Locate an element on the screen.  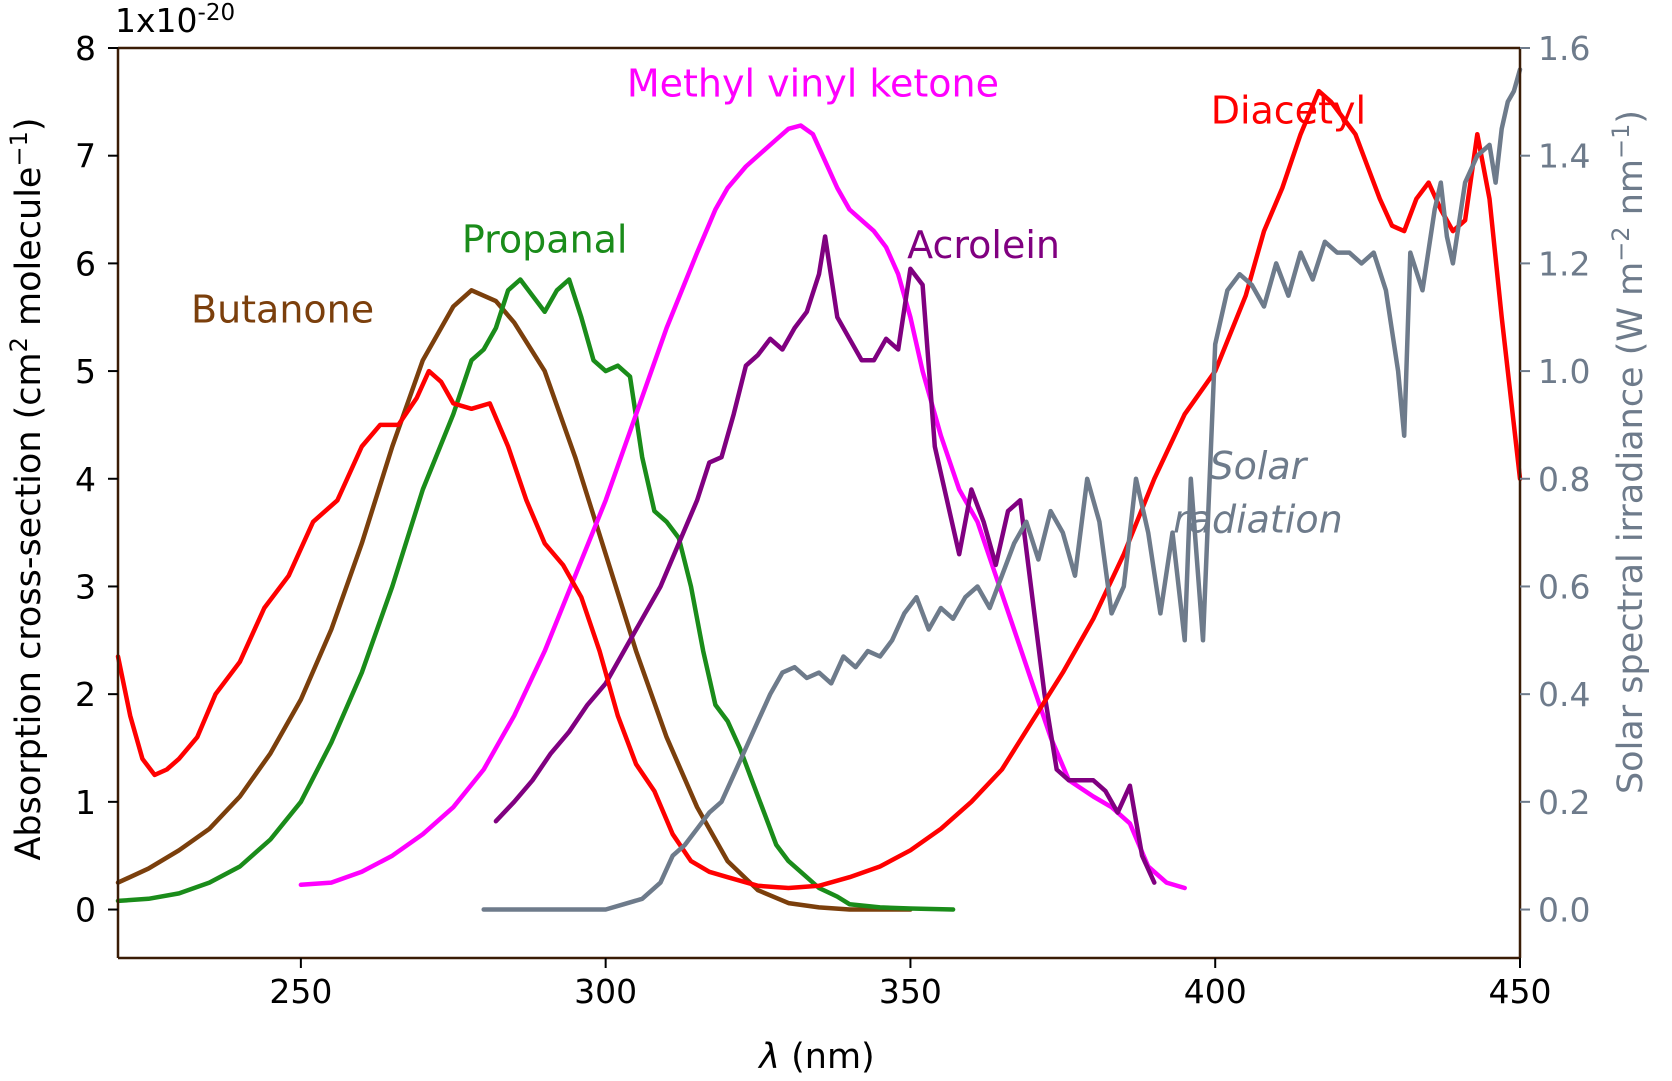
series-label-solar: Solar is located at coordinates (1258, 466).